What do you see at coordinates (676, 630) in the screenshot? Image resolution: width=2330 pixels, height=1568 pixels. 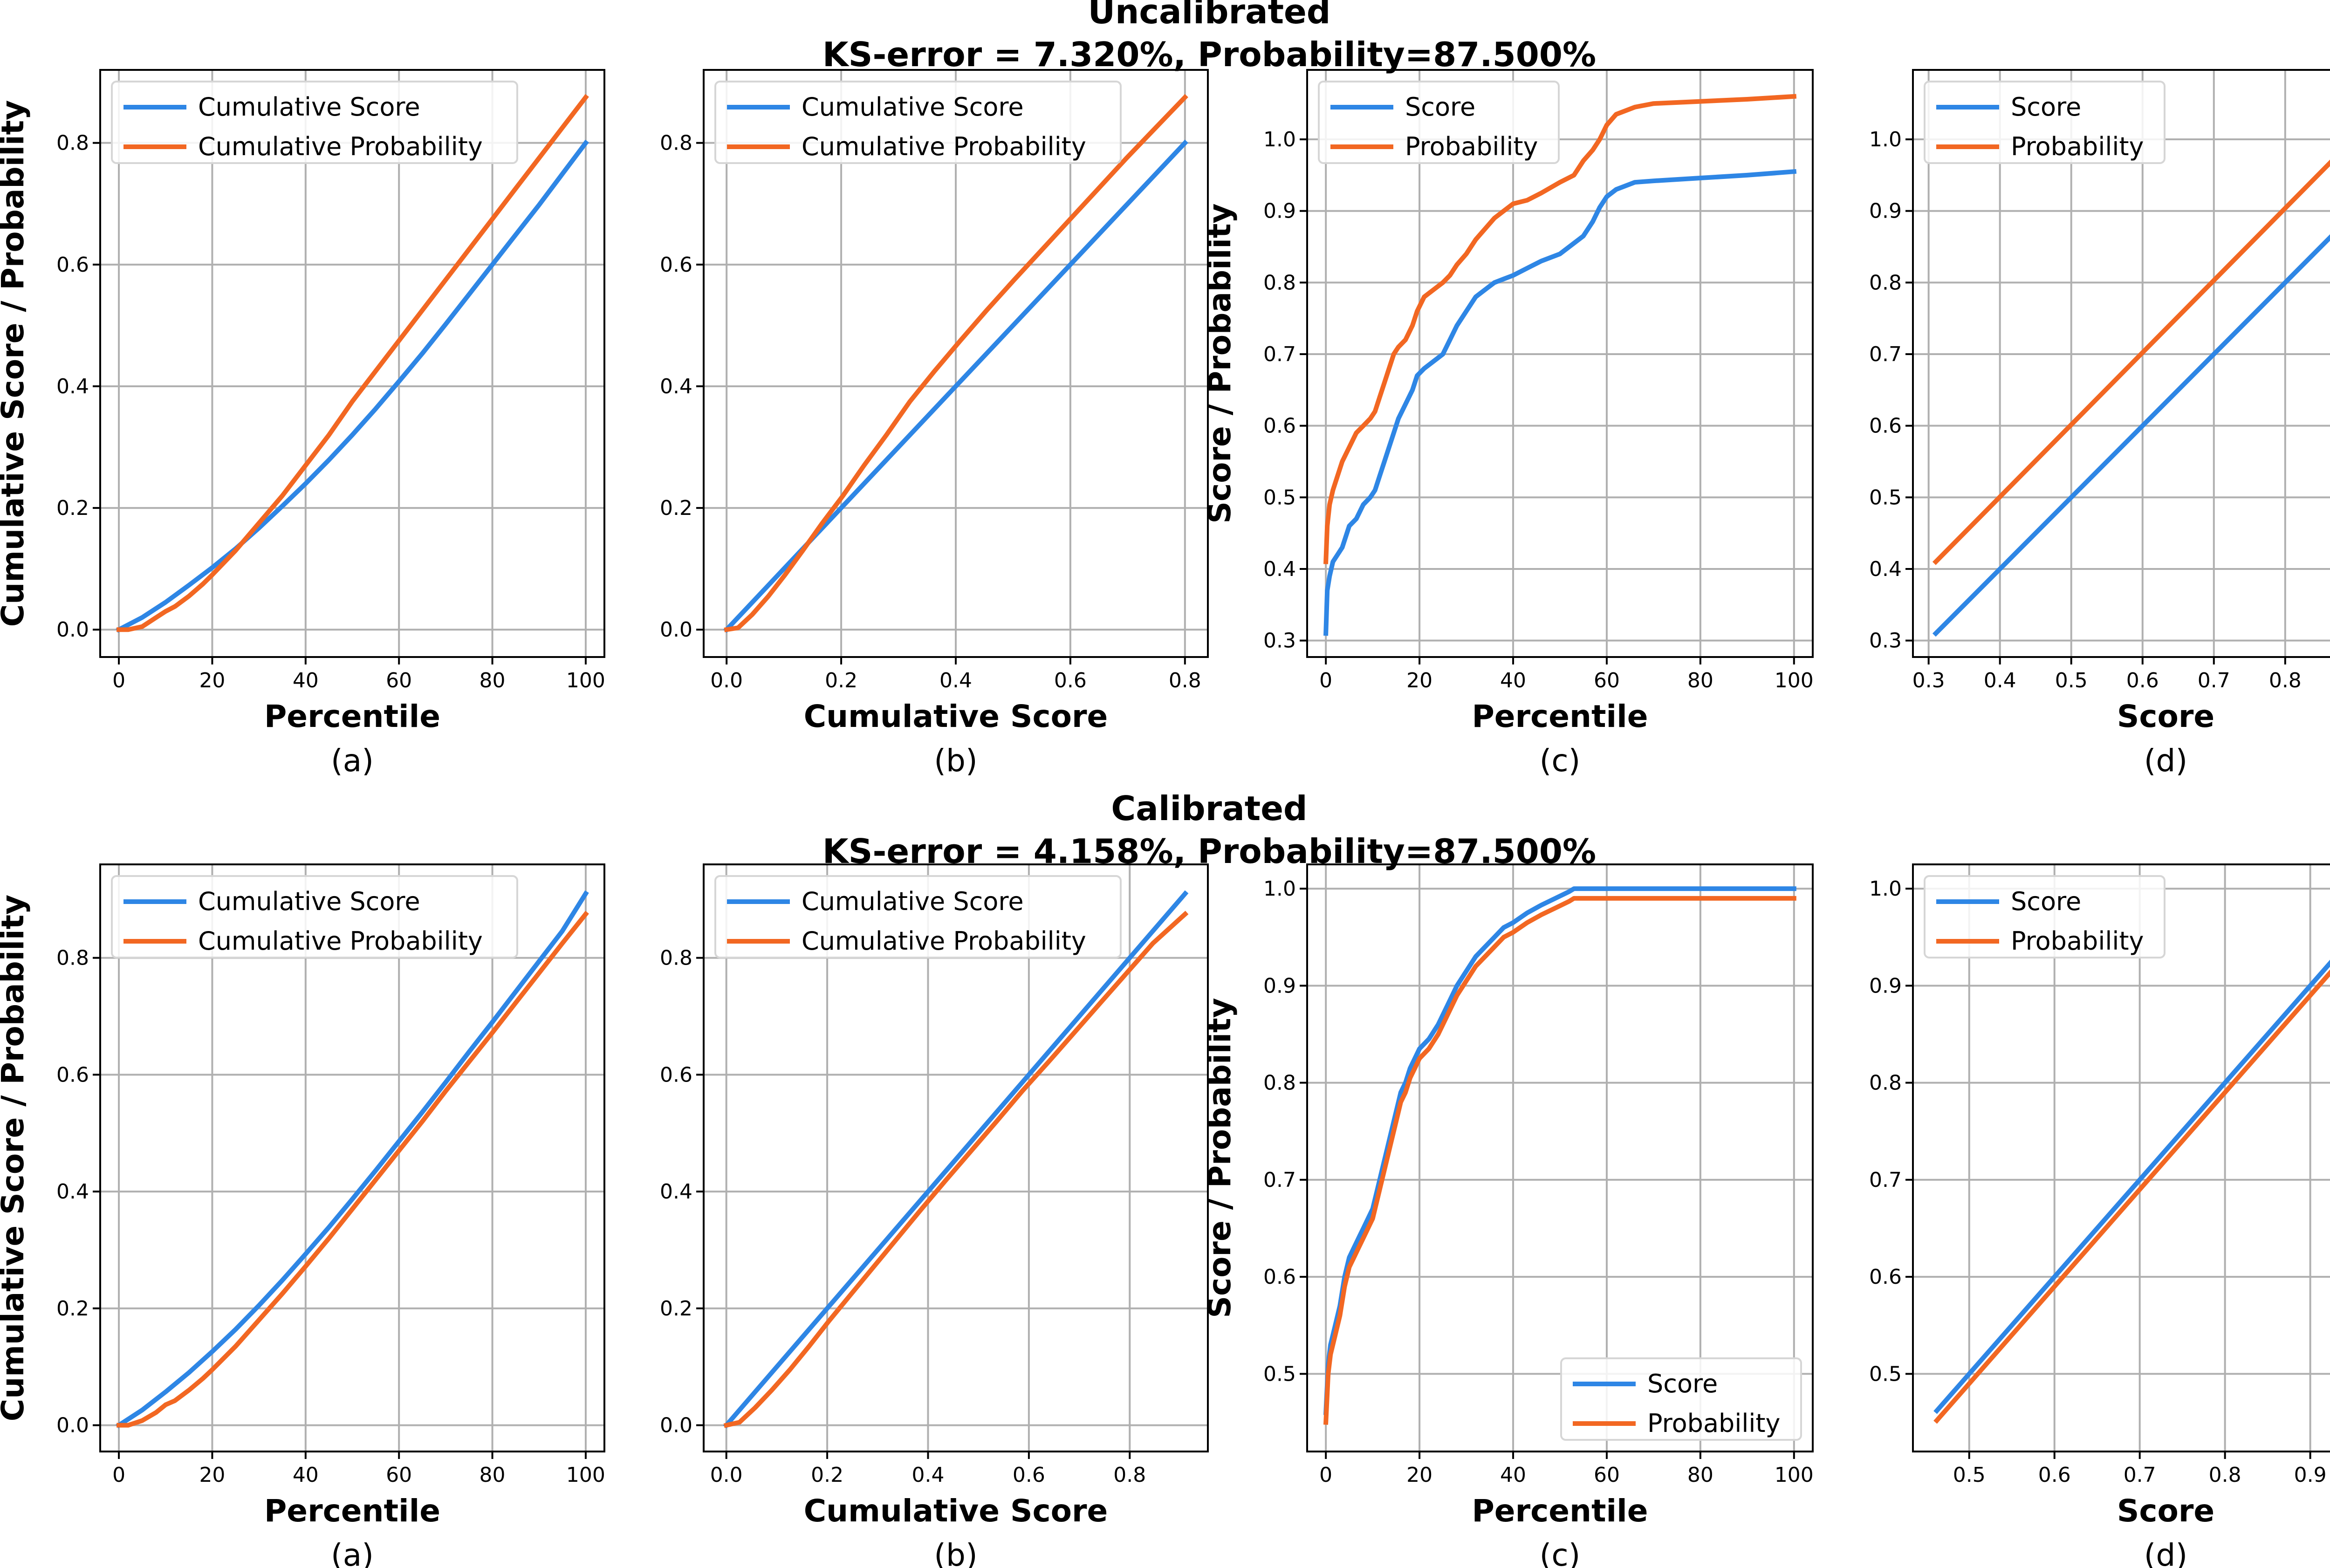 I see `y-tick-label: 0.0` at bounding box center [676, 630].